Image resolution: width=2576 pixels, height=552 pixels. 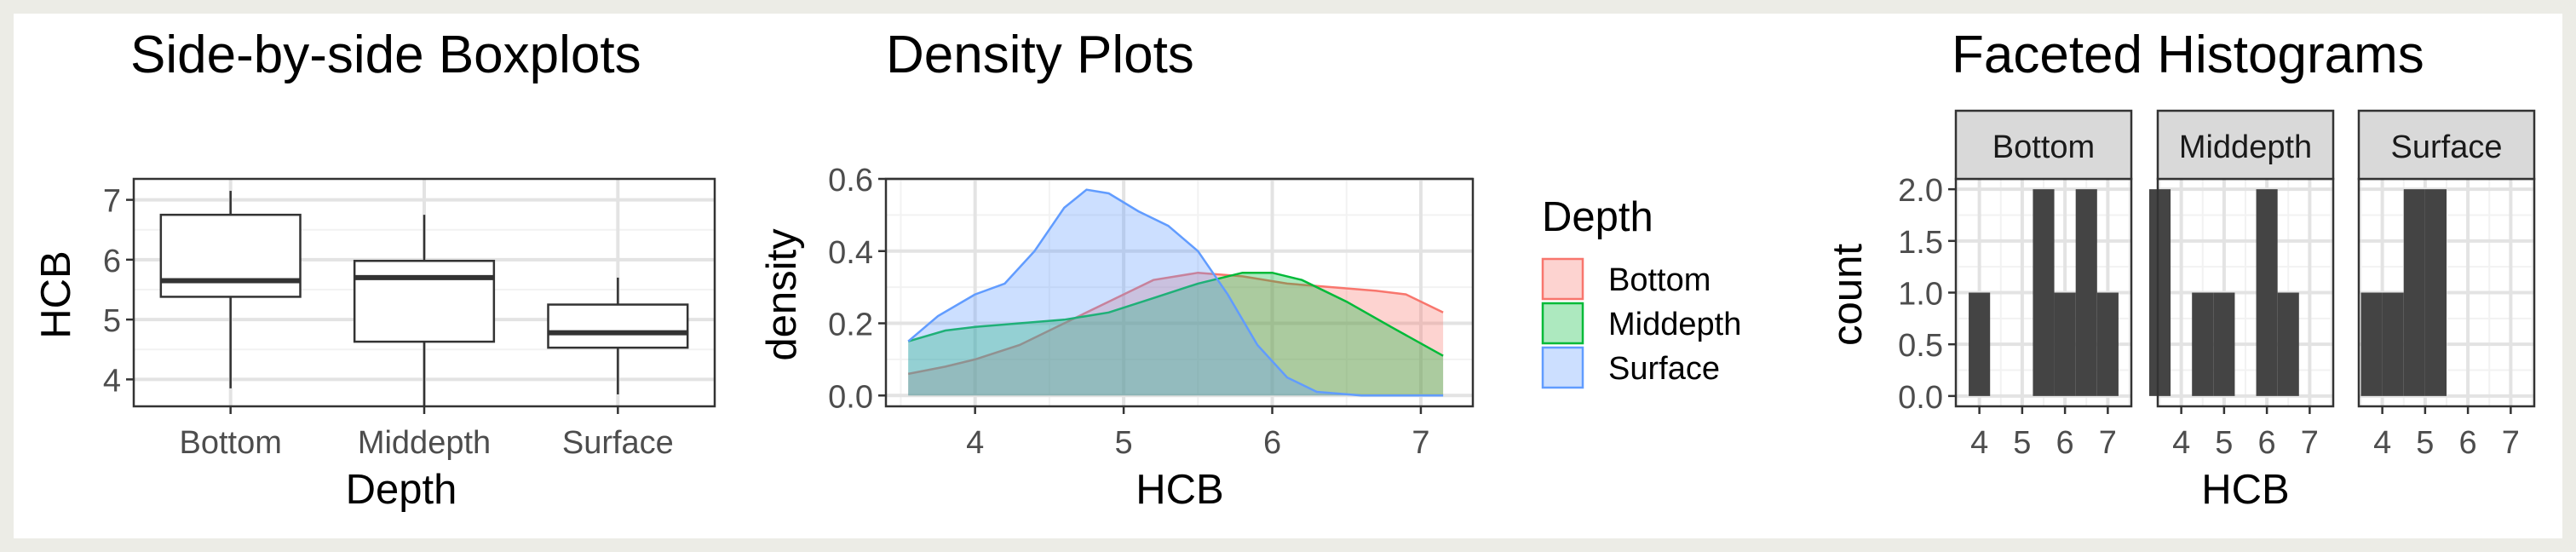 I want to click on density-y-tick-label: 0.6, so click(x=851, y=180).